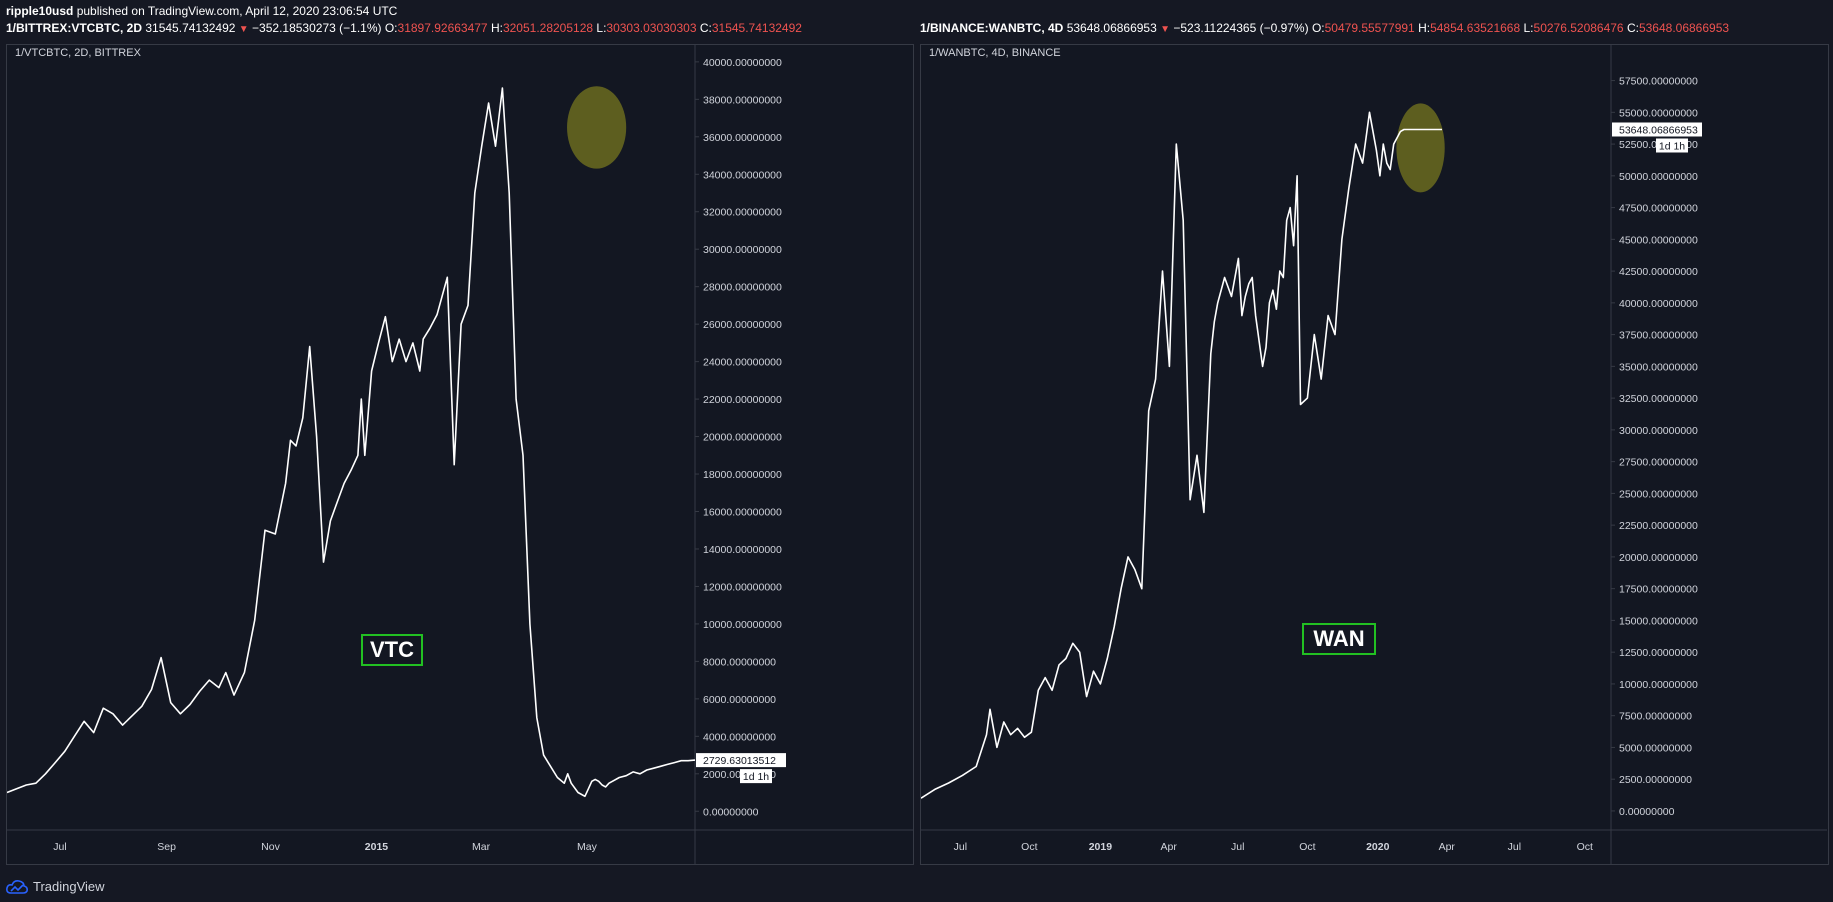 The height and width of the screenshot is (902, 1833). I want to click on annotation-label-vtc: VTC, so click(392, 649).